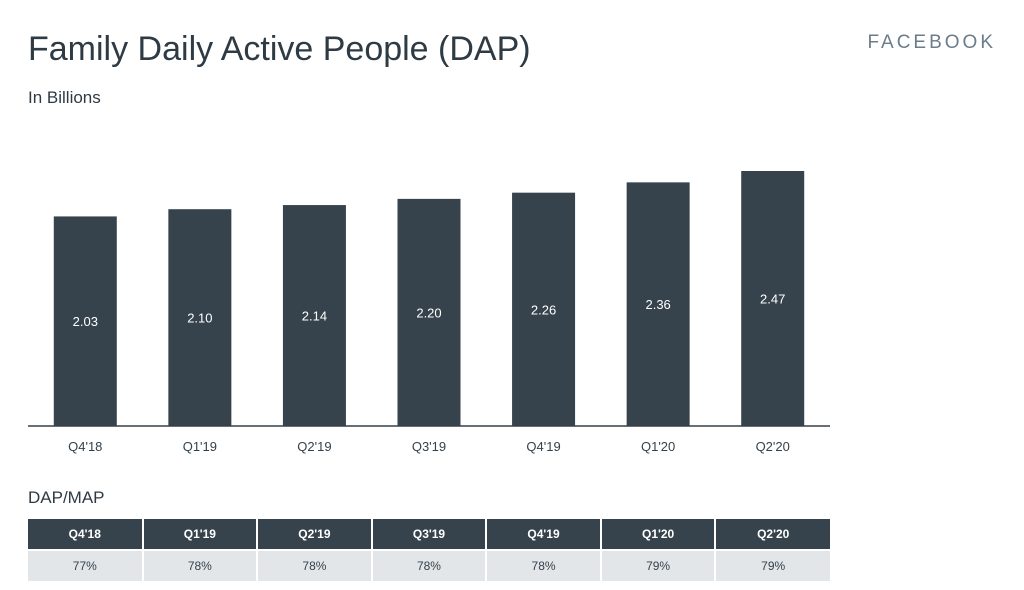 This screenshot has height=590, width=1024. I want to click on table-header-cell: Q3'19, so click(429, 534).